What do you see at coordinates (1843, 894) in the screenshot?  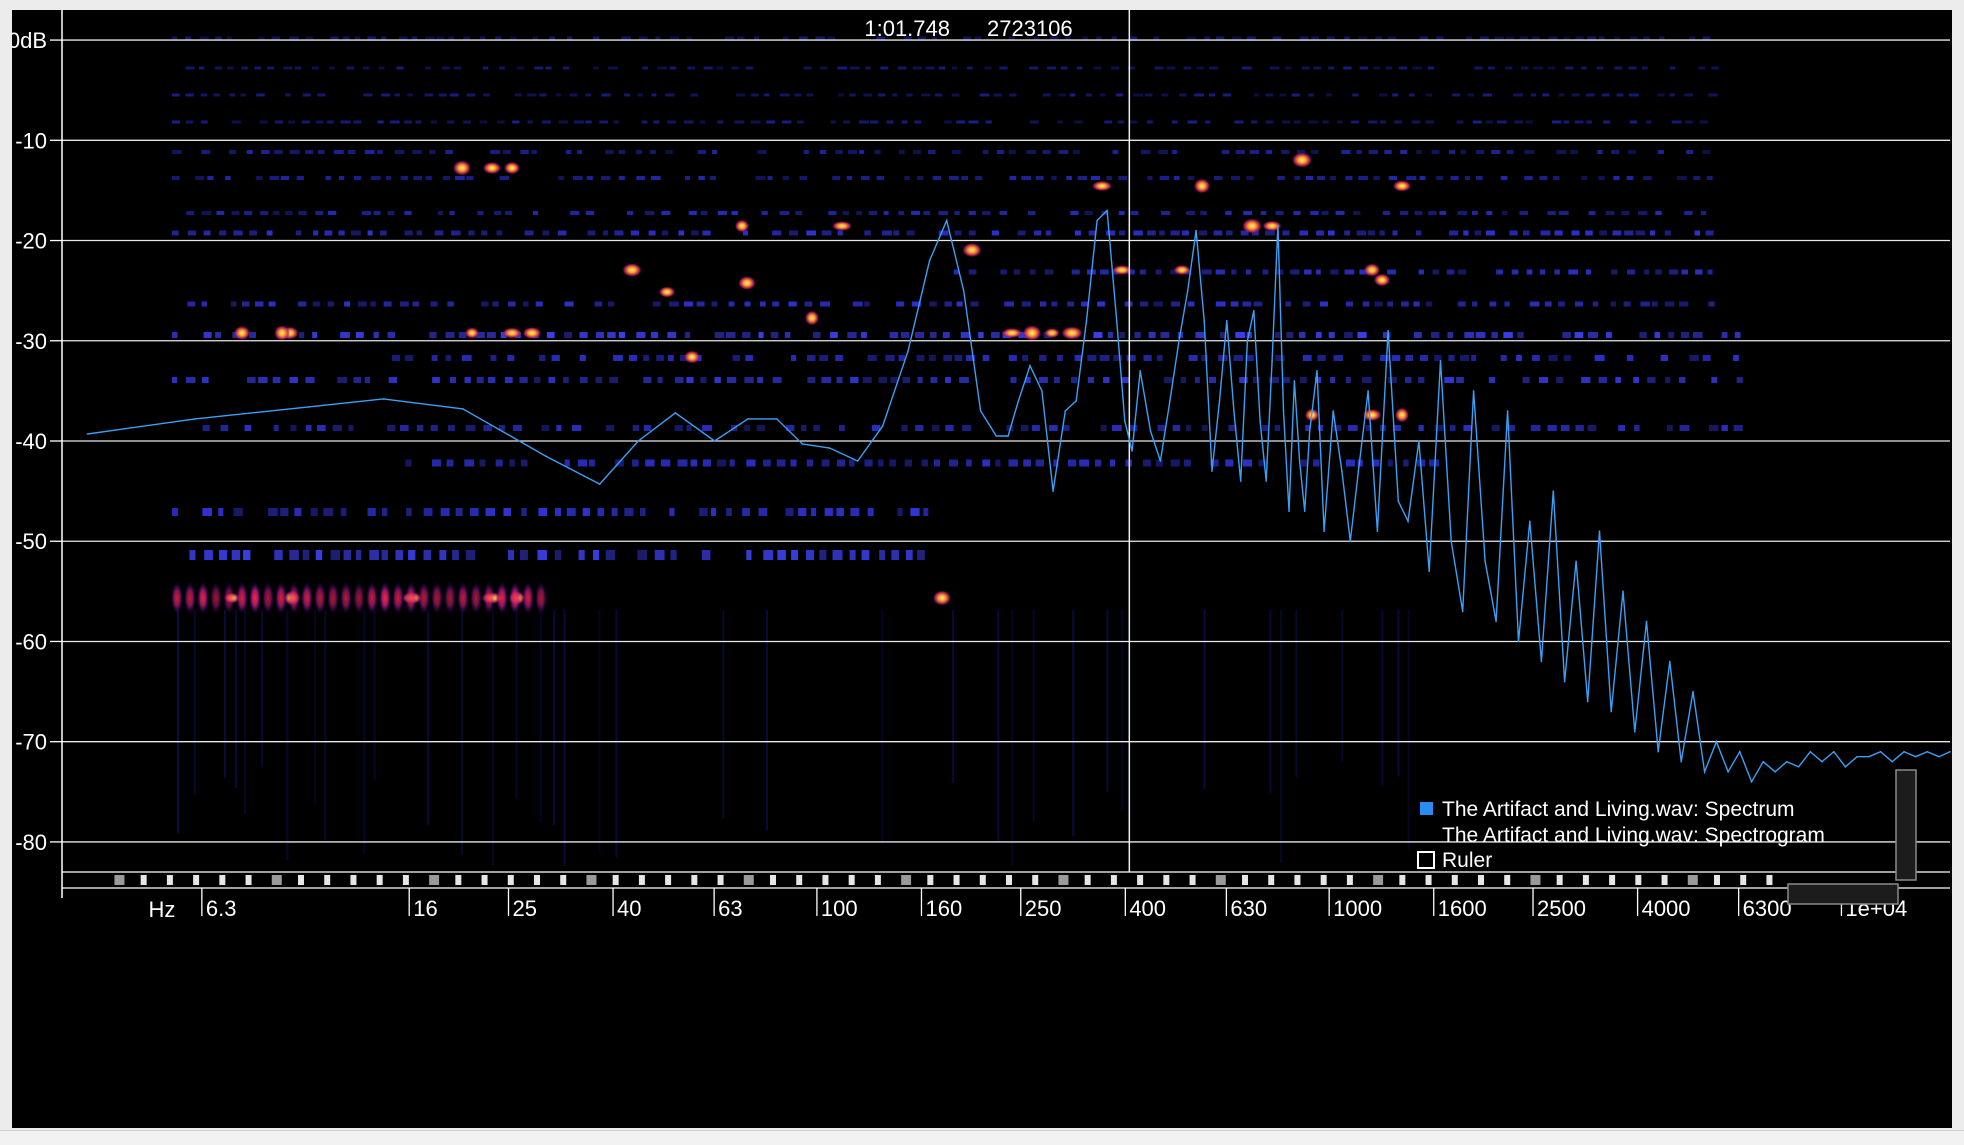 I see `horizontal-zoom-scrollbar` at bounding box center [1843, 894].